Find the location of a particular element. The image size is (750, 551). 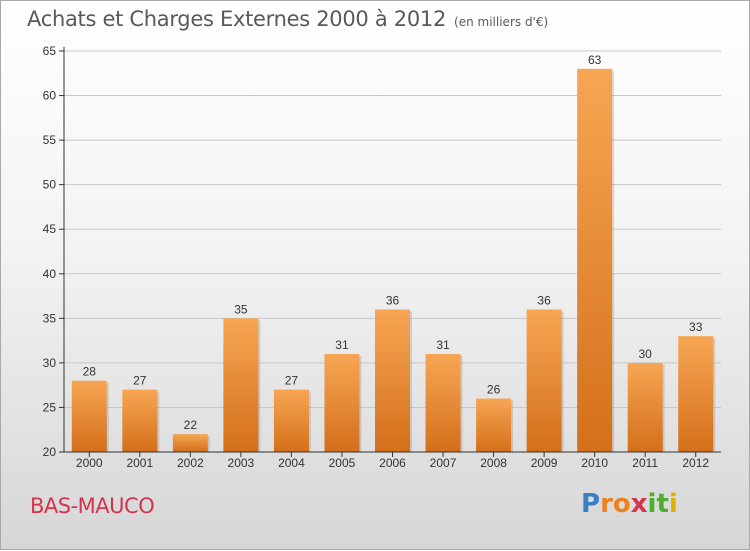

proxiti-logo: Proxiti is located at coordinates (629, 504).